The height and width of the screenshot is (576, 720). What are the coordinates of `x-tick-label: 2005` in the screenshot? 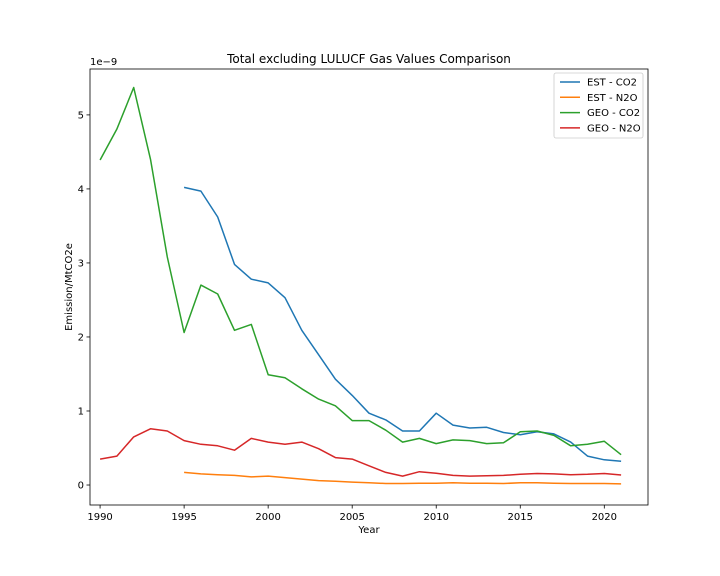 It's located at (351, 517).